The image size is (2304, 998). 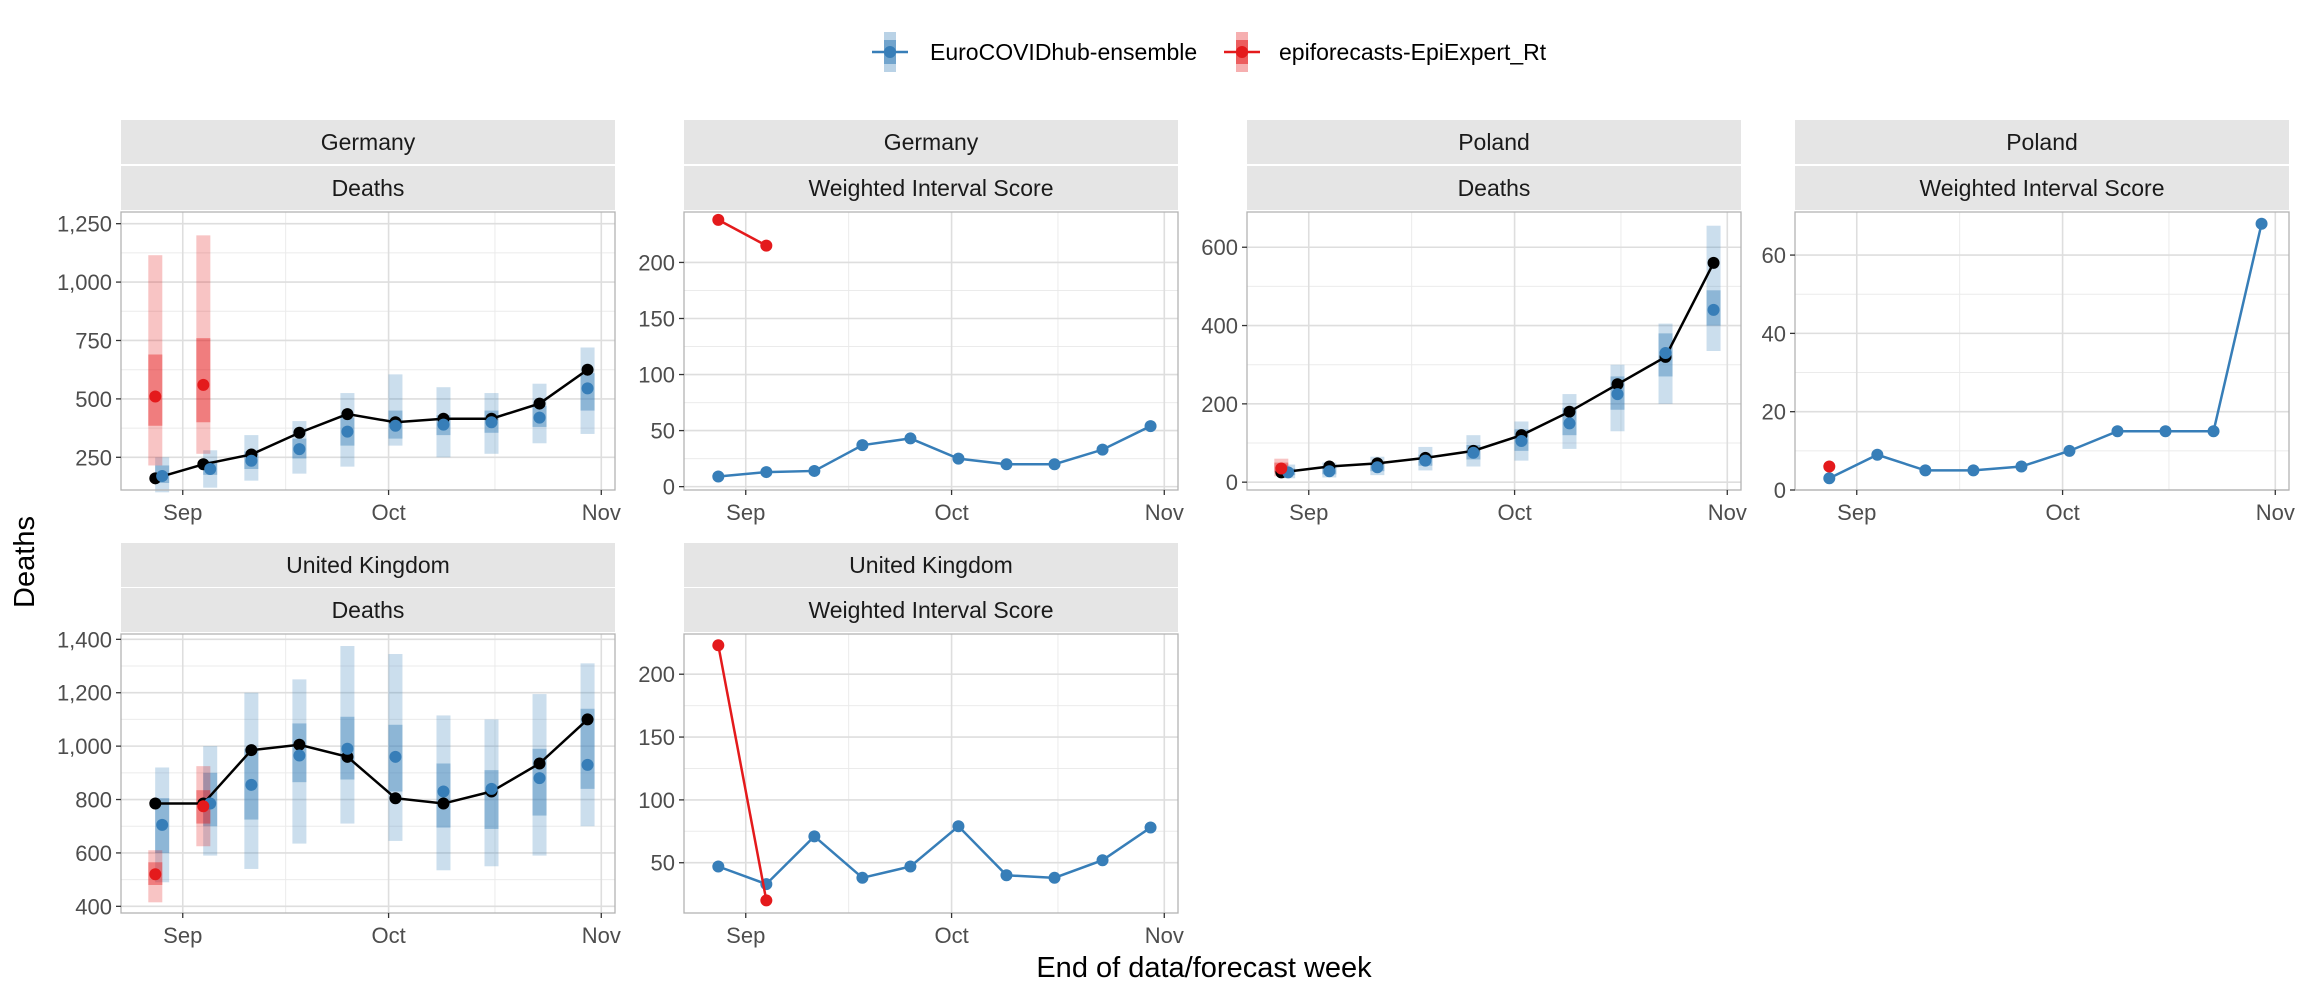 I want to click on interval-inner-epiforecasts-epiexpert-rt, so click(x=155, y=390).